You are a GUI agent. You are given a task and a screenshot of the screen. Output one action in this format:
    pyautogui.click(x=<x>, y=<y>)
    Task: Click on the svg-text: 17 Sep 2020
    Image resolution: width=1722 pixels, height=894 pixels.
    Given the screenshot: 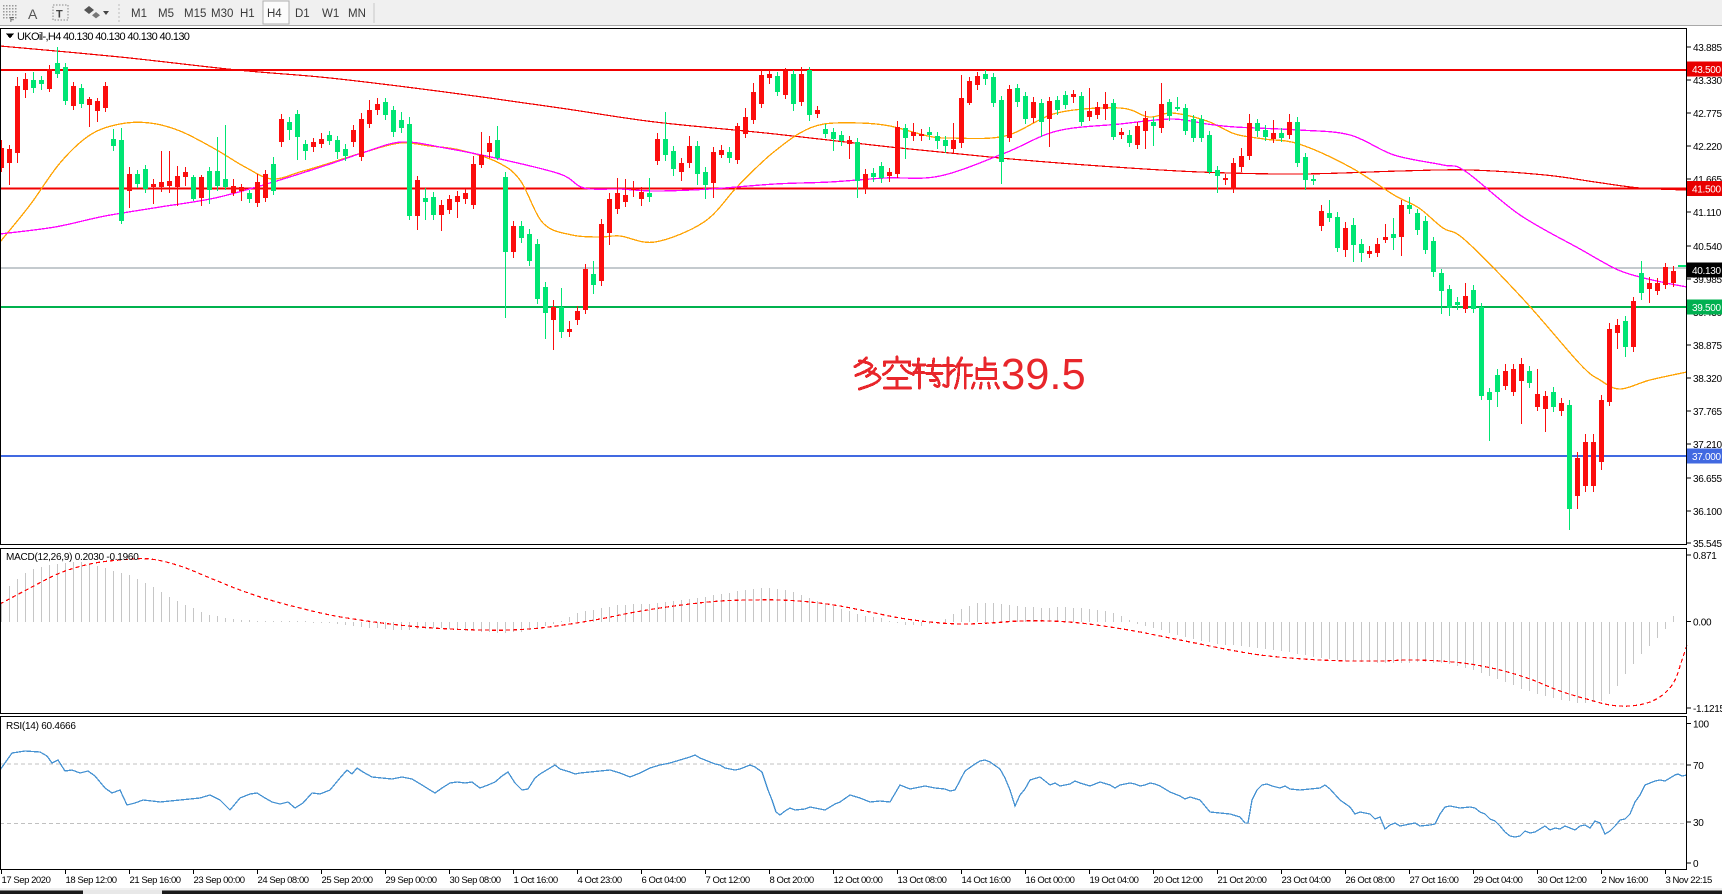 What is the action you would take?
    pyautogui.click(x=26, y=880)
    